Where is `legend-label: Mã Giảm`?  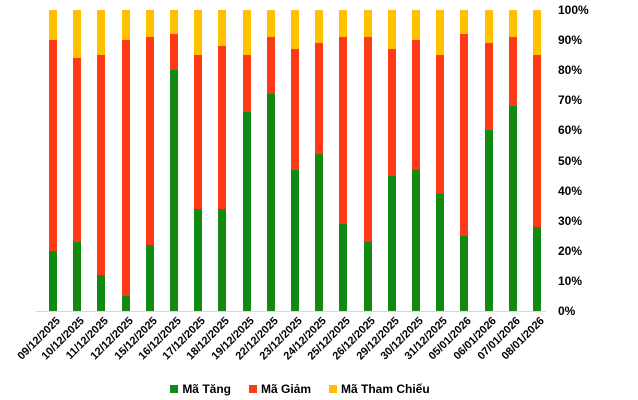
legend-label: Mã Giảm is located at coordinates (285, 389).